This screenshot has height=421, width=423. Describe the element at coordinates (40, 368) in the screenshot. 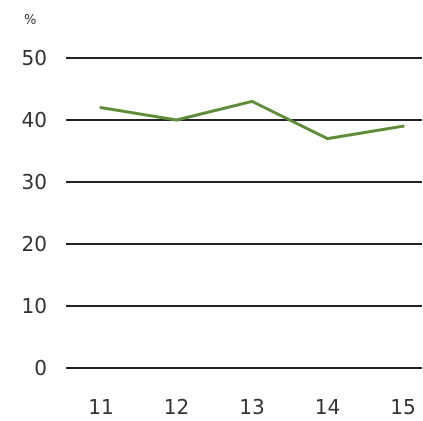

I see `y-tick-label-0: 0` at that location.